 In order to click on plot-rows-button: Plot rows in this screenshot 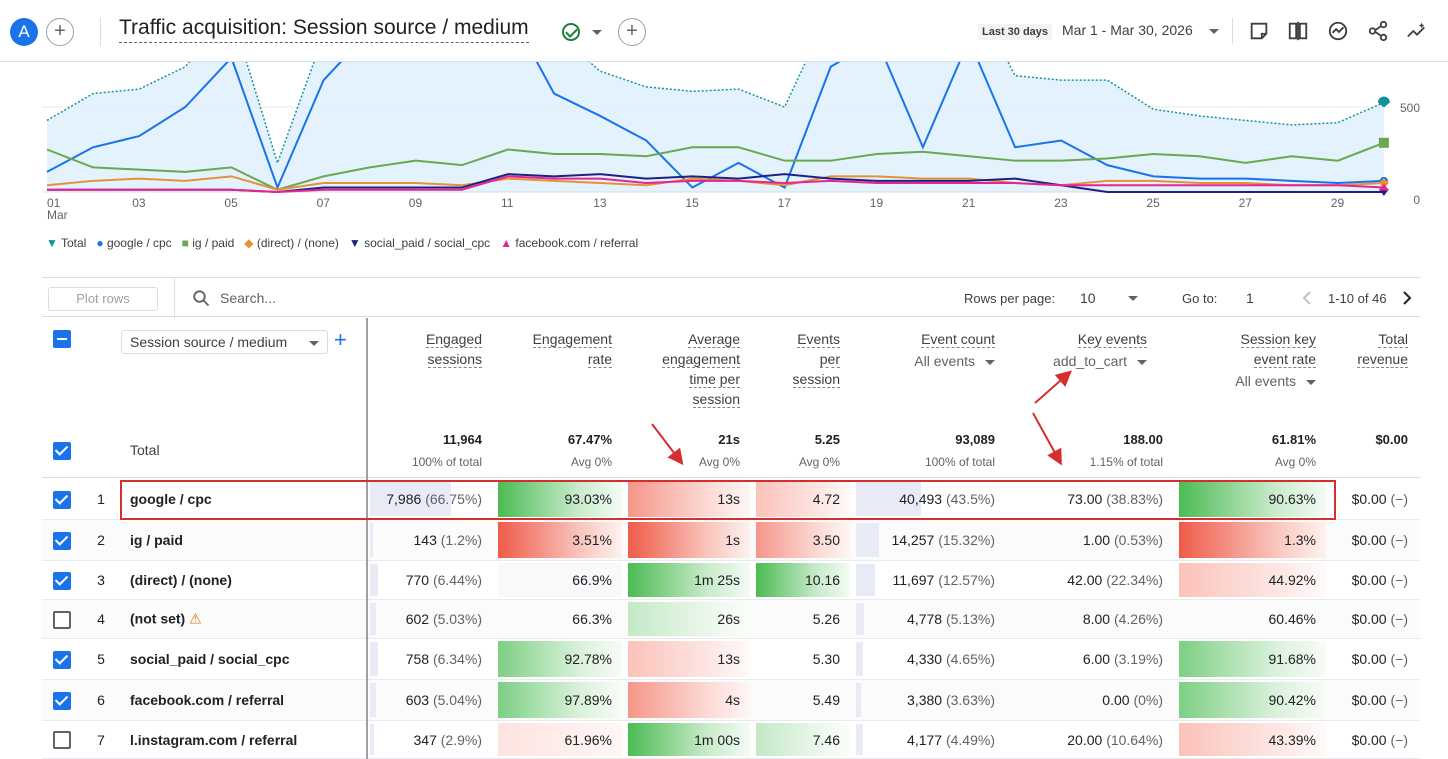, I will do `click(103, 299)`.